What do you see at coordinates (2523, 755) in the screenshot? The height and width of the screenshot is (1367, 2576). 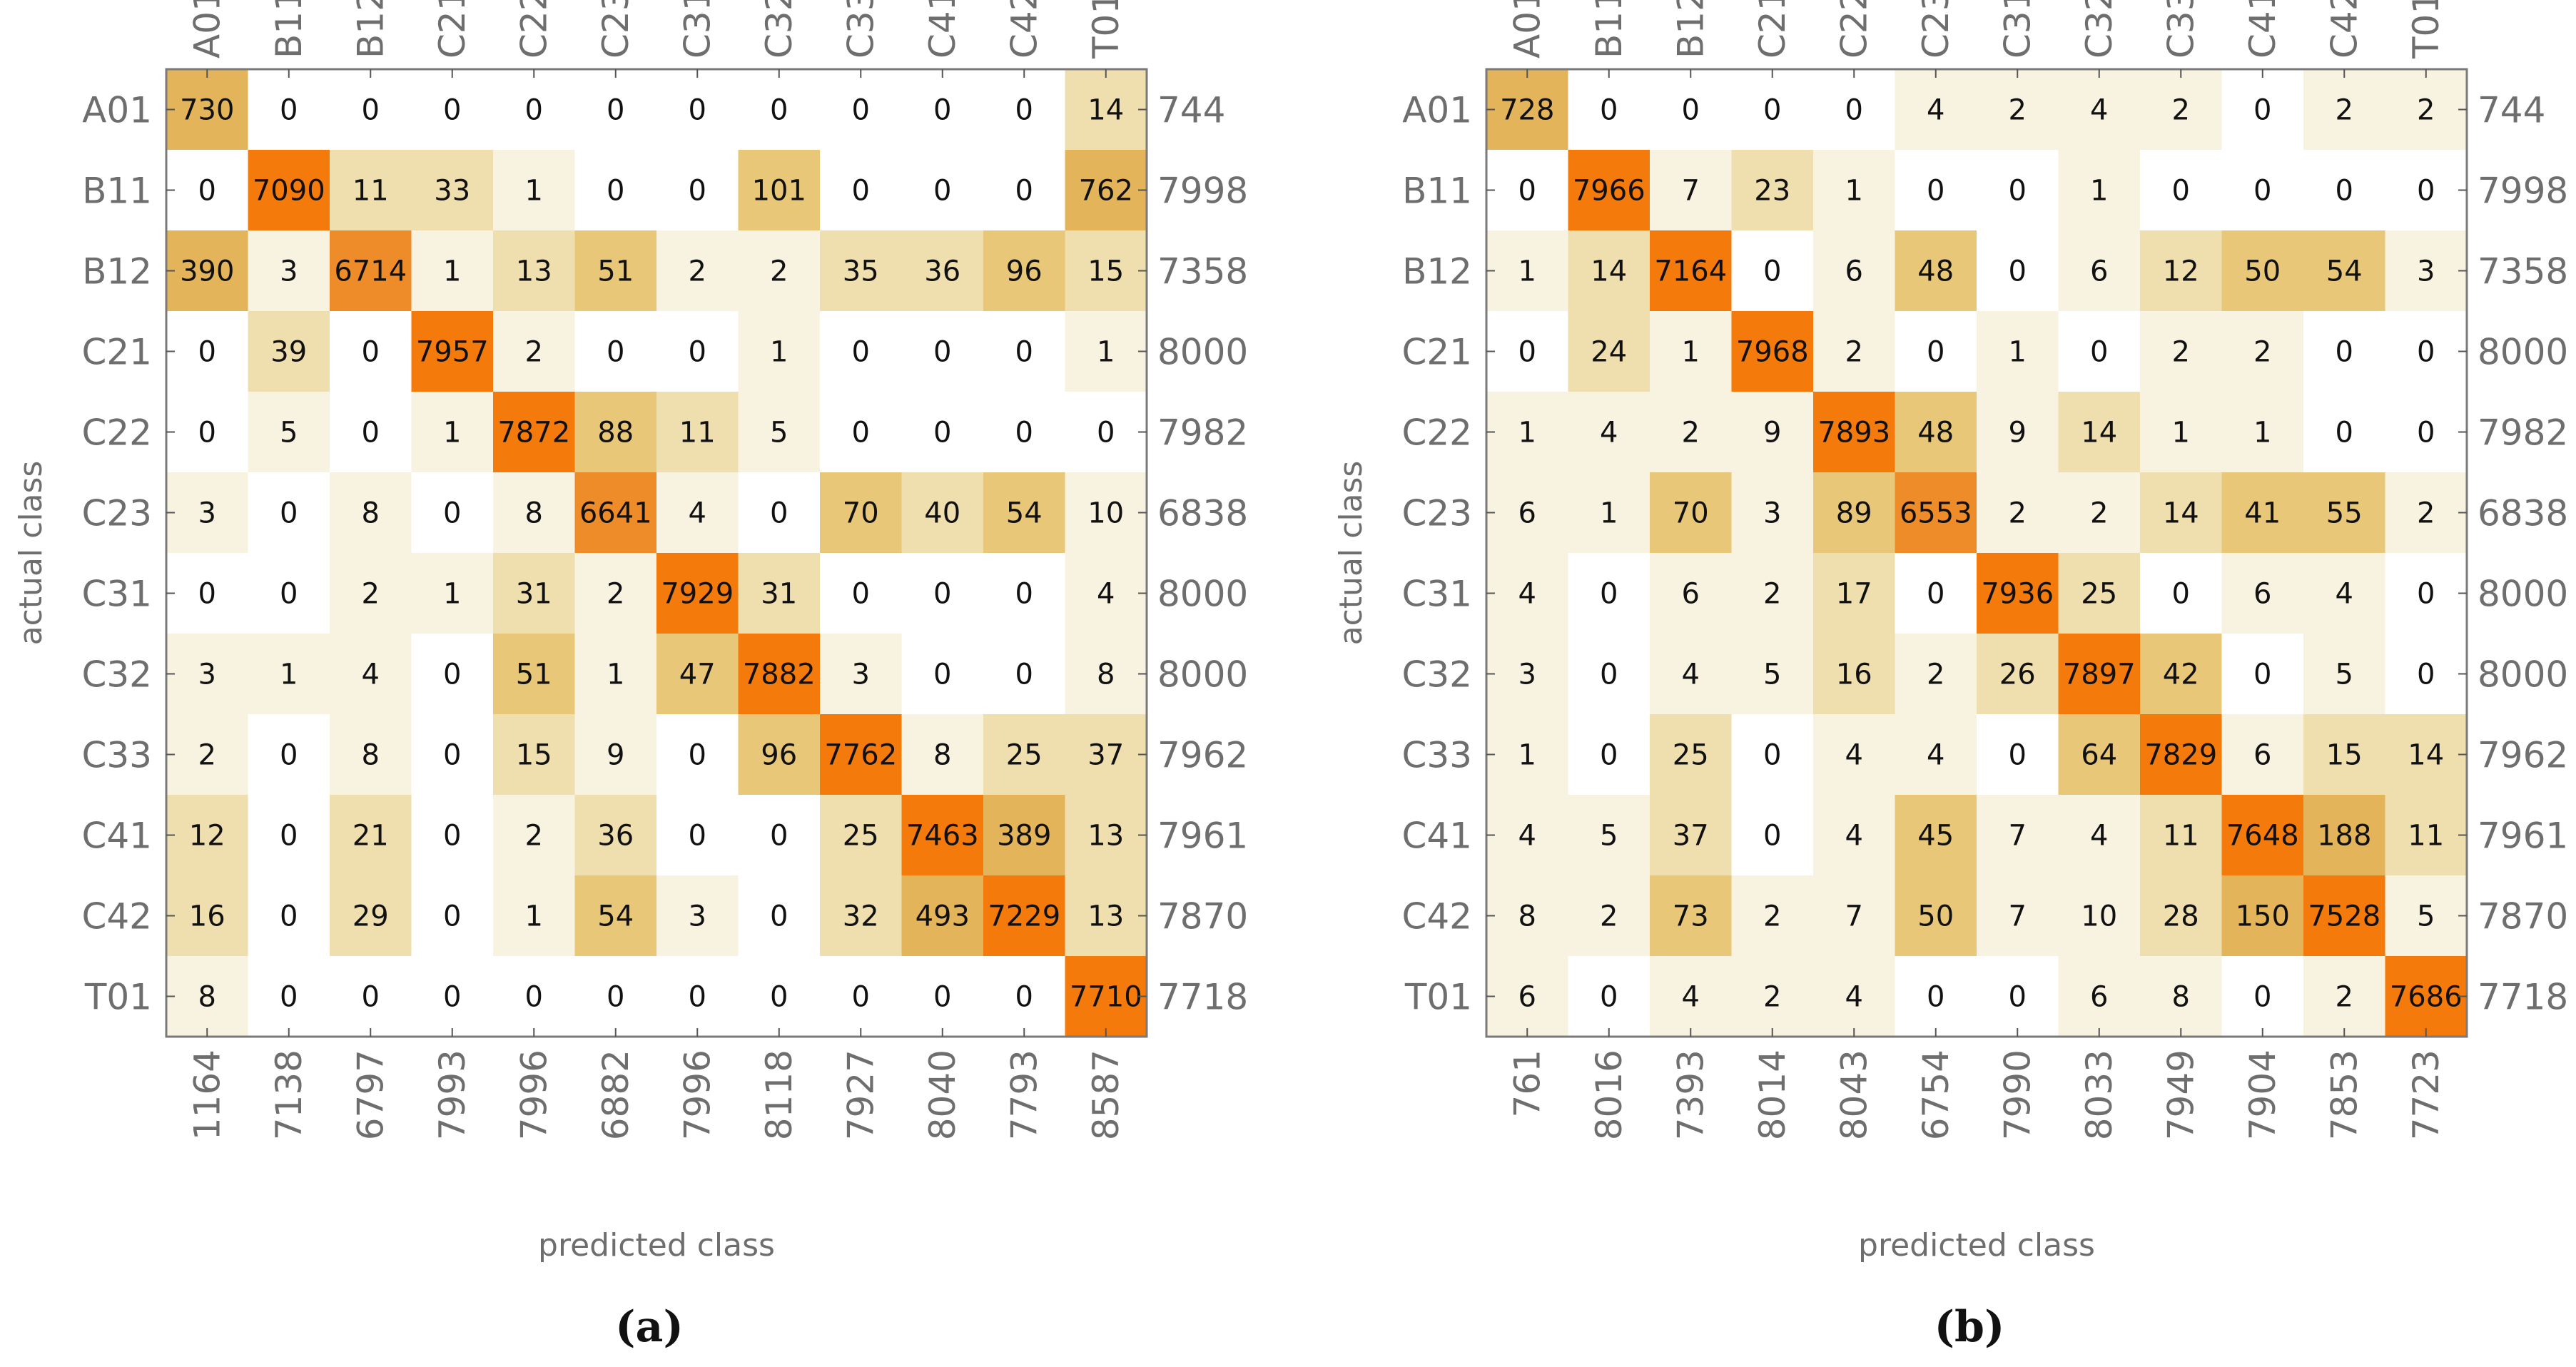 I see `row-total: 7962` at bounding box center [2523, 755].